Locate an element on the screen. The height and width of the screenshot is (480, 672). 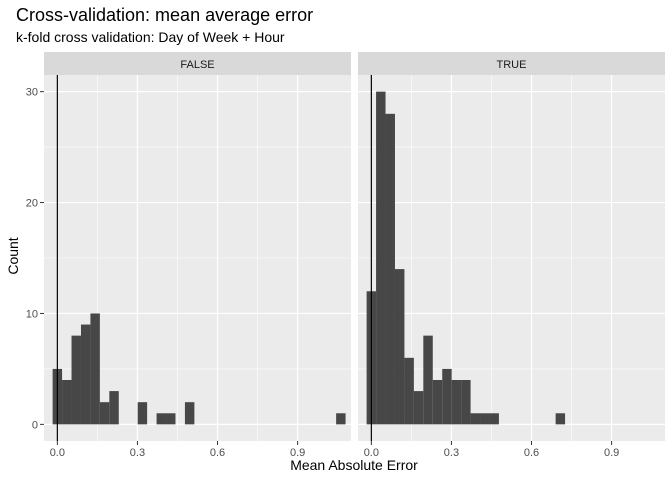
y-tick-label: 30 is located at coordinates (32, 93).